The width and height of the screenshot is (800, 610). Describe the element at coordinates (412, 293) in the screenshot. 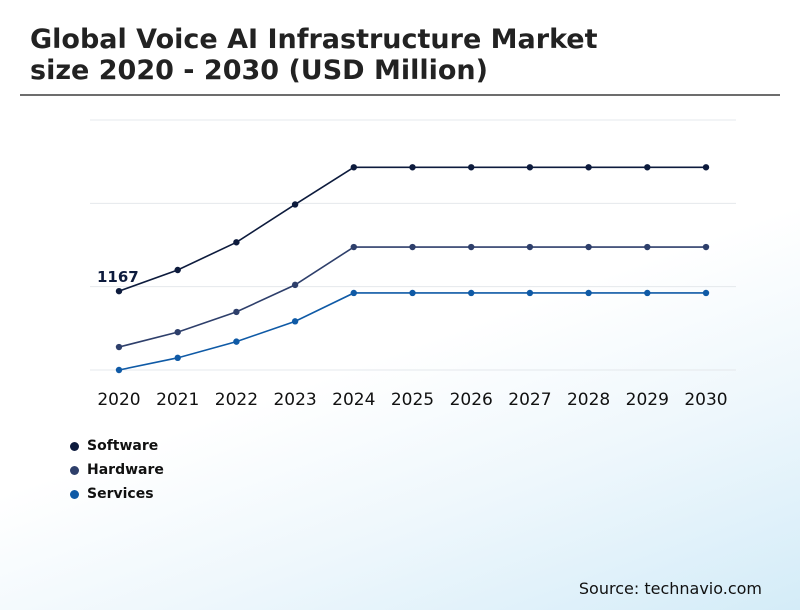

I see `data-point-services-2025` at that location.